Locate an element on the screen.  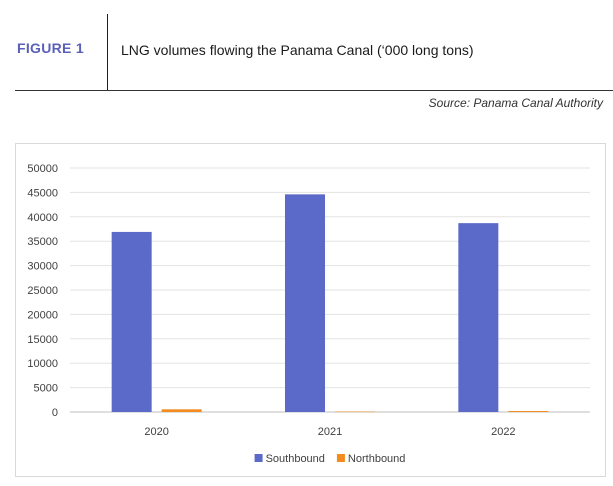
y-tick-label: 5000 is located at coordinates (46, 389).